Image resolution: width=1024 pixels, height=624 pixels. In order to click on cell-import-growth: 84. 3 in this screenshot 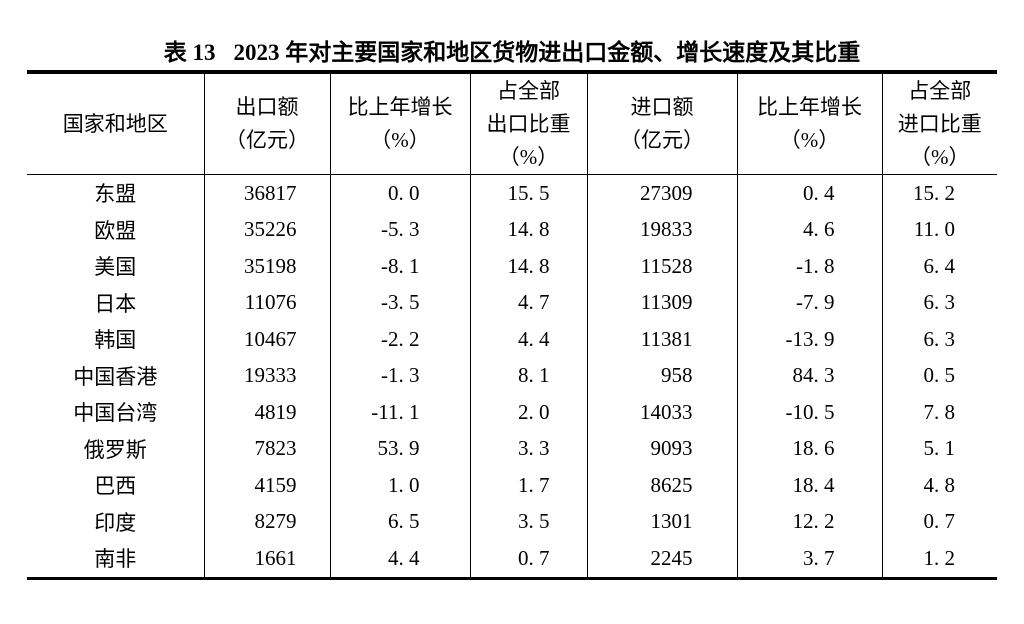, I will do `click(809, 375)`.